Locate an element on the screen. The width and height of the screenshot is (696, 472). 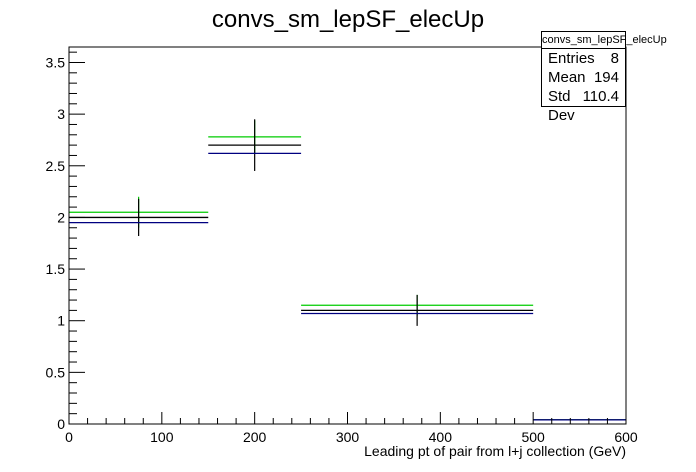
y-tick-label: 1.5 is located at coordinates (56, 269).